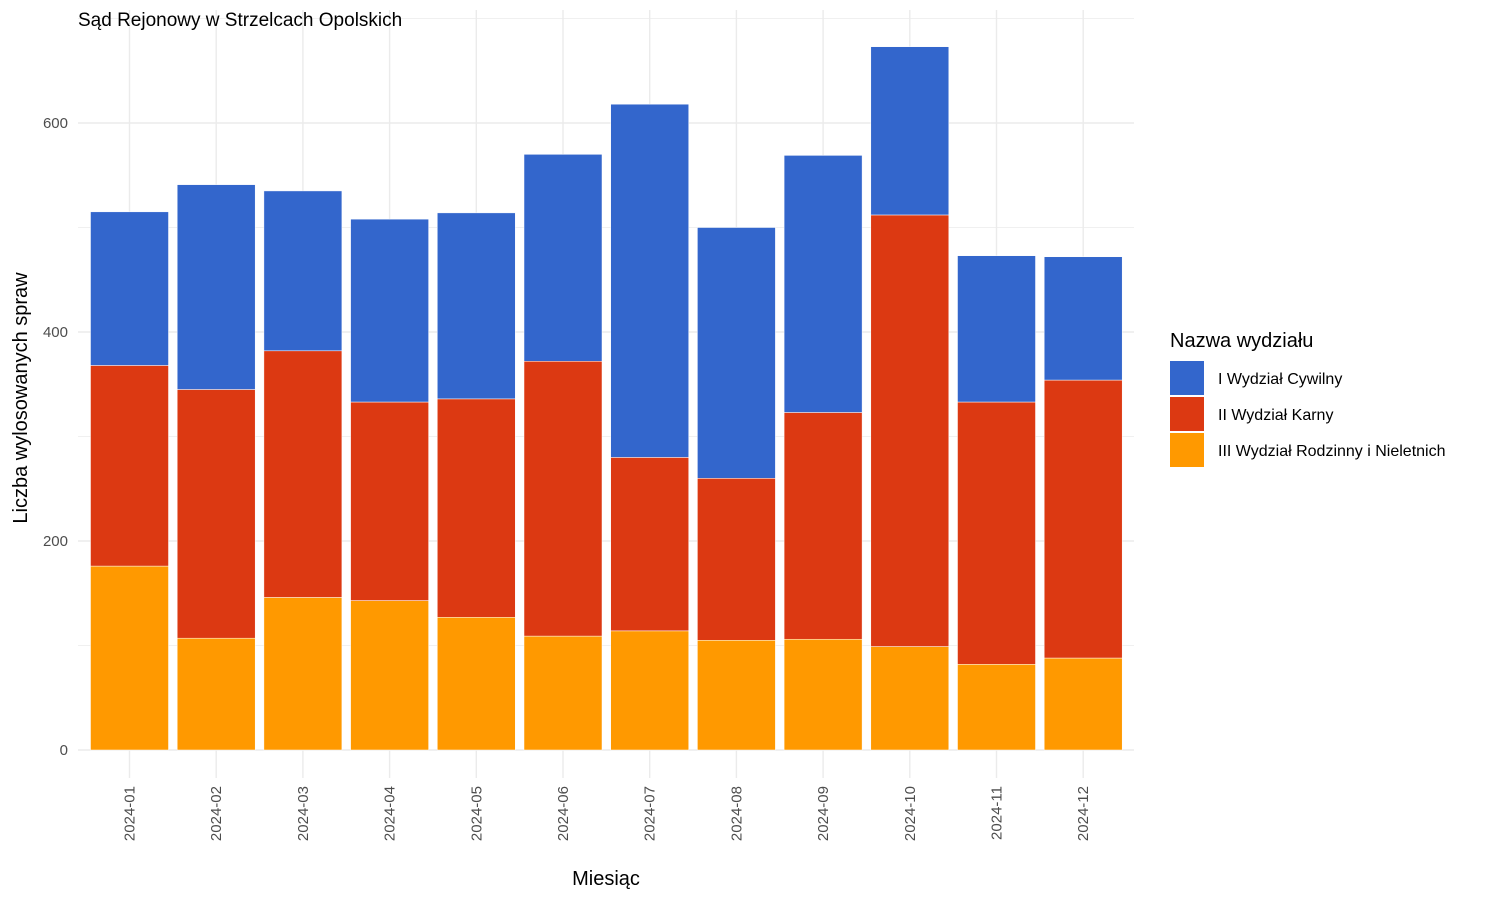 Image resolution: width=1500 pixels, height=900 pixels. Describe the element at coordinates (1280, 379) in the screenshot. I see `legend-label: I Wydział Cywilny` at that location.